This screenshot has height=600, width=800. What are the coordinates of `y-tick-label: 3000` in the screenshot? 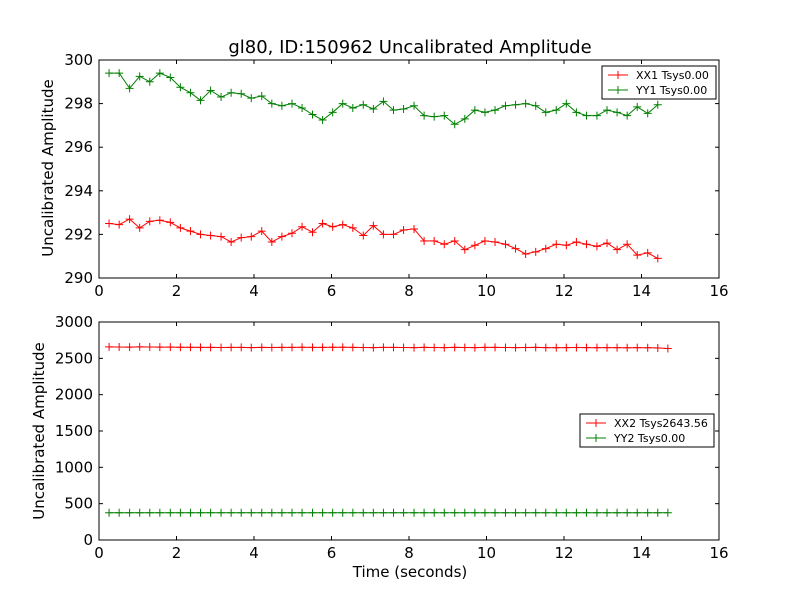 It's located at (74, 322).